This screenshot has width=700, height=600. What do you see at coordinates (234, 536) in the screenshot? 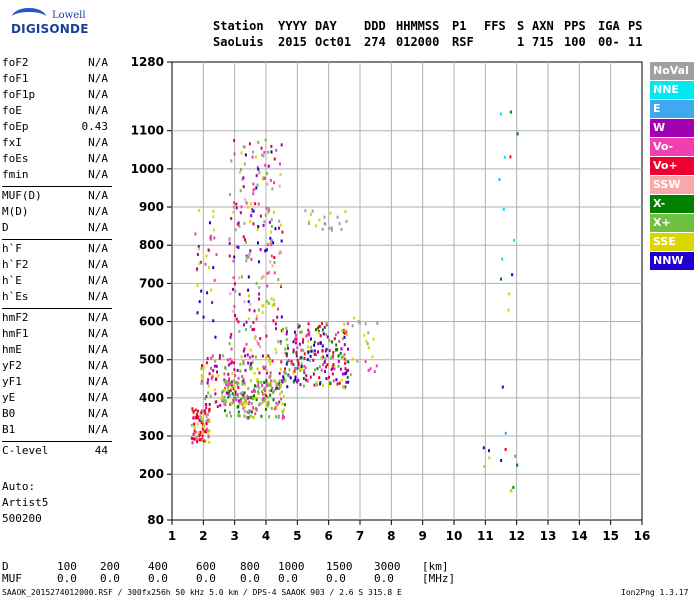
I see `x-tick-label: 3` at bounding box center [234, 536].